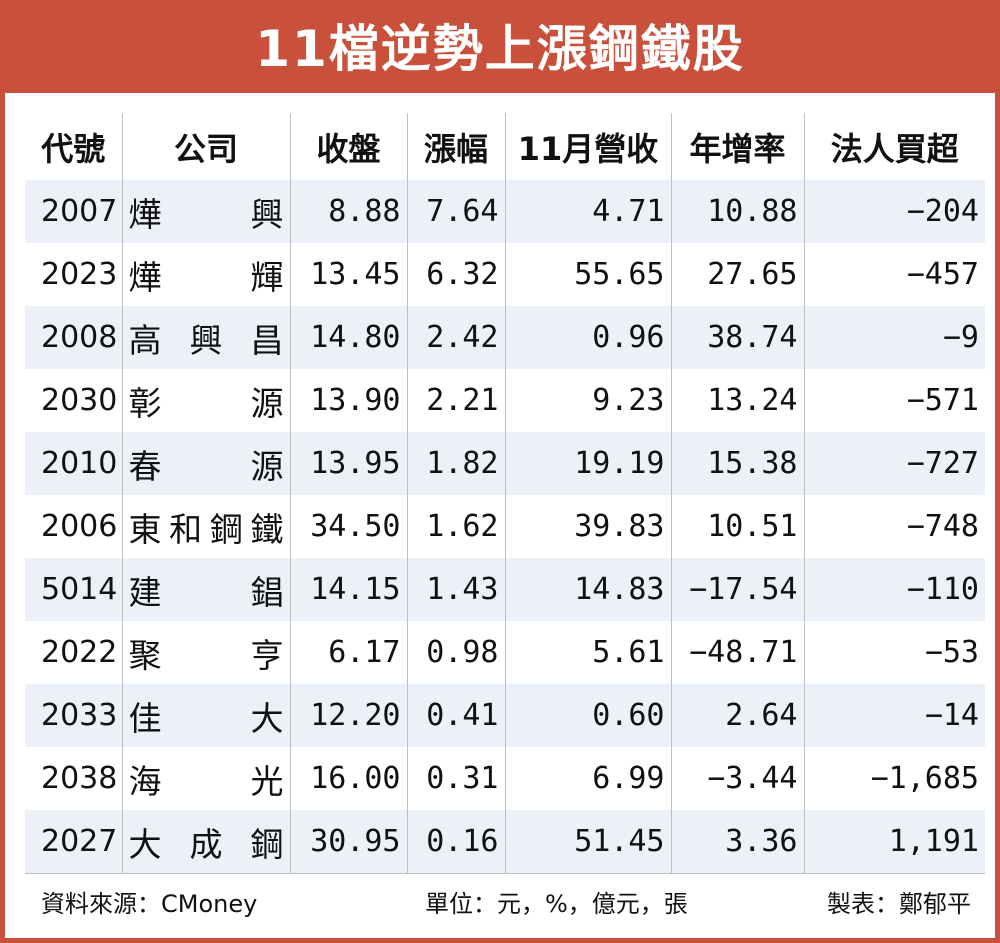 The width and height of the screenshot is (1000, 943). What do you see at coordinates (348, 211) in the screenshot?
I see `cell-close: 8.88` at bounding box center [348, 211].